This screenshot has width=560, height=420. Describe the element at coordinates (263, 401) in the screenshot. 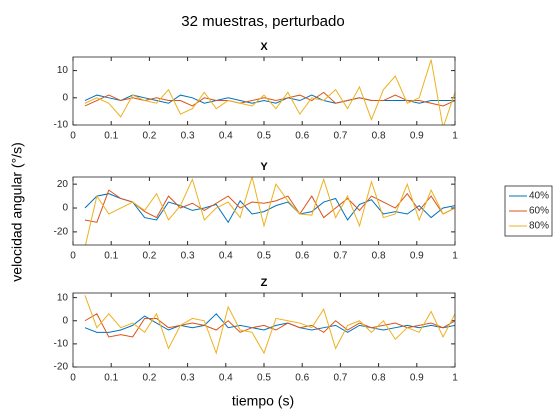

I see `x-axis-label: tiempo (s)` at that location.